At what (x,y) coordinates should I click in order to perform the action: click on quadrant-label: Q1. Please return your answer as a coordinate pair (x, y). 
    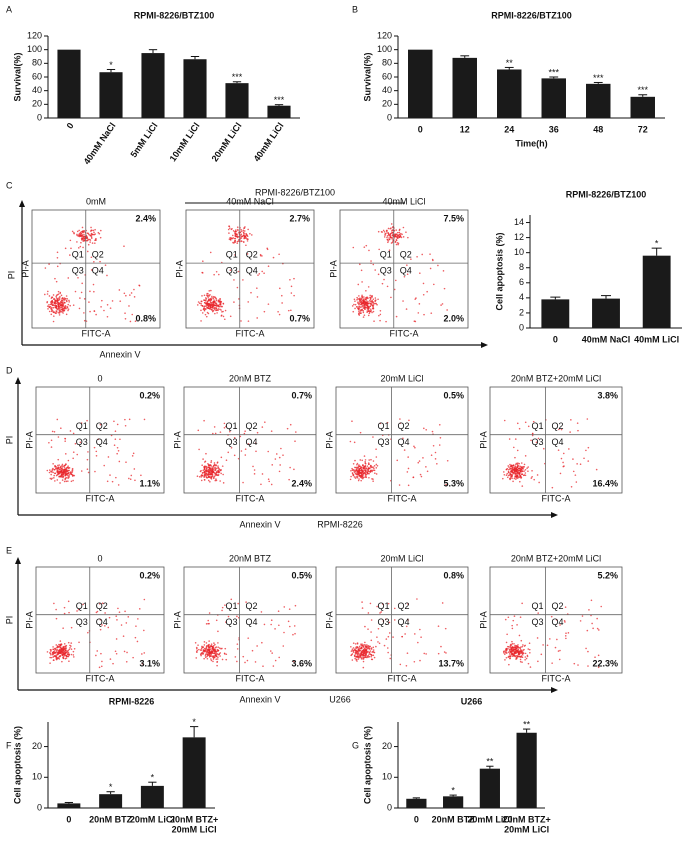
    Looking at the image, I should click on (78, 254).